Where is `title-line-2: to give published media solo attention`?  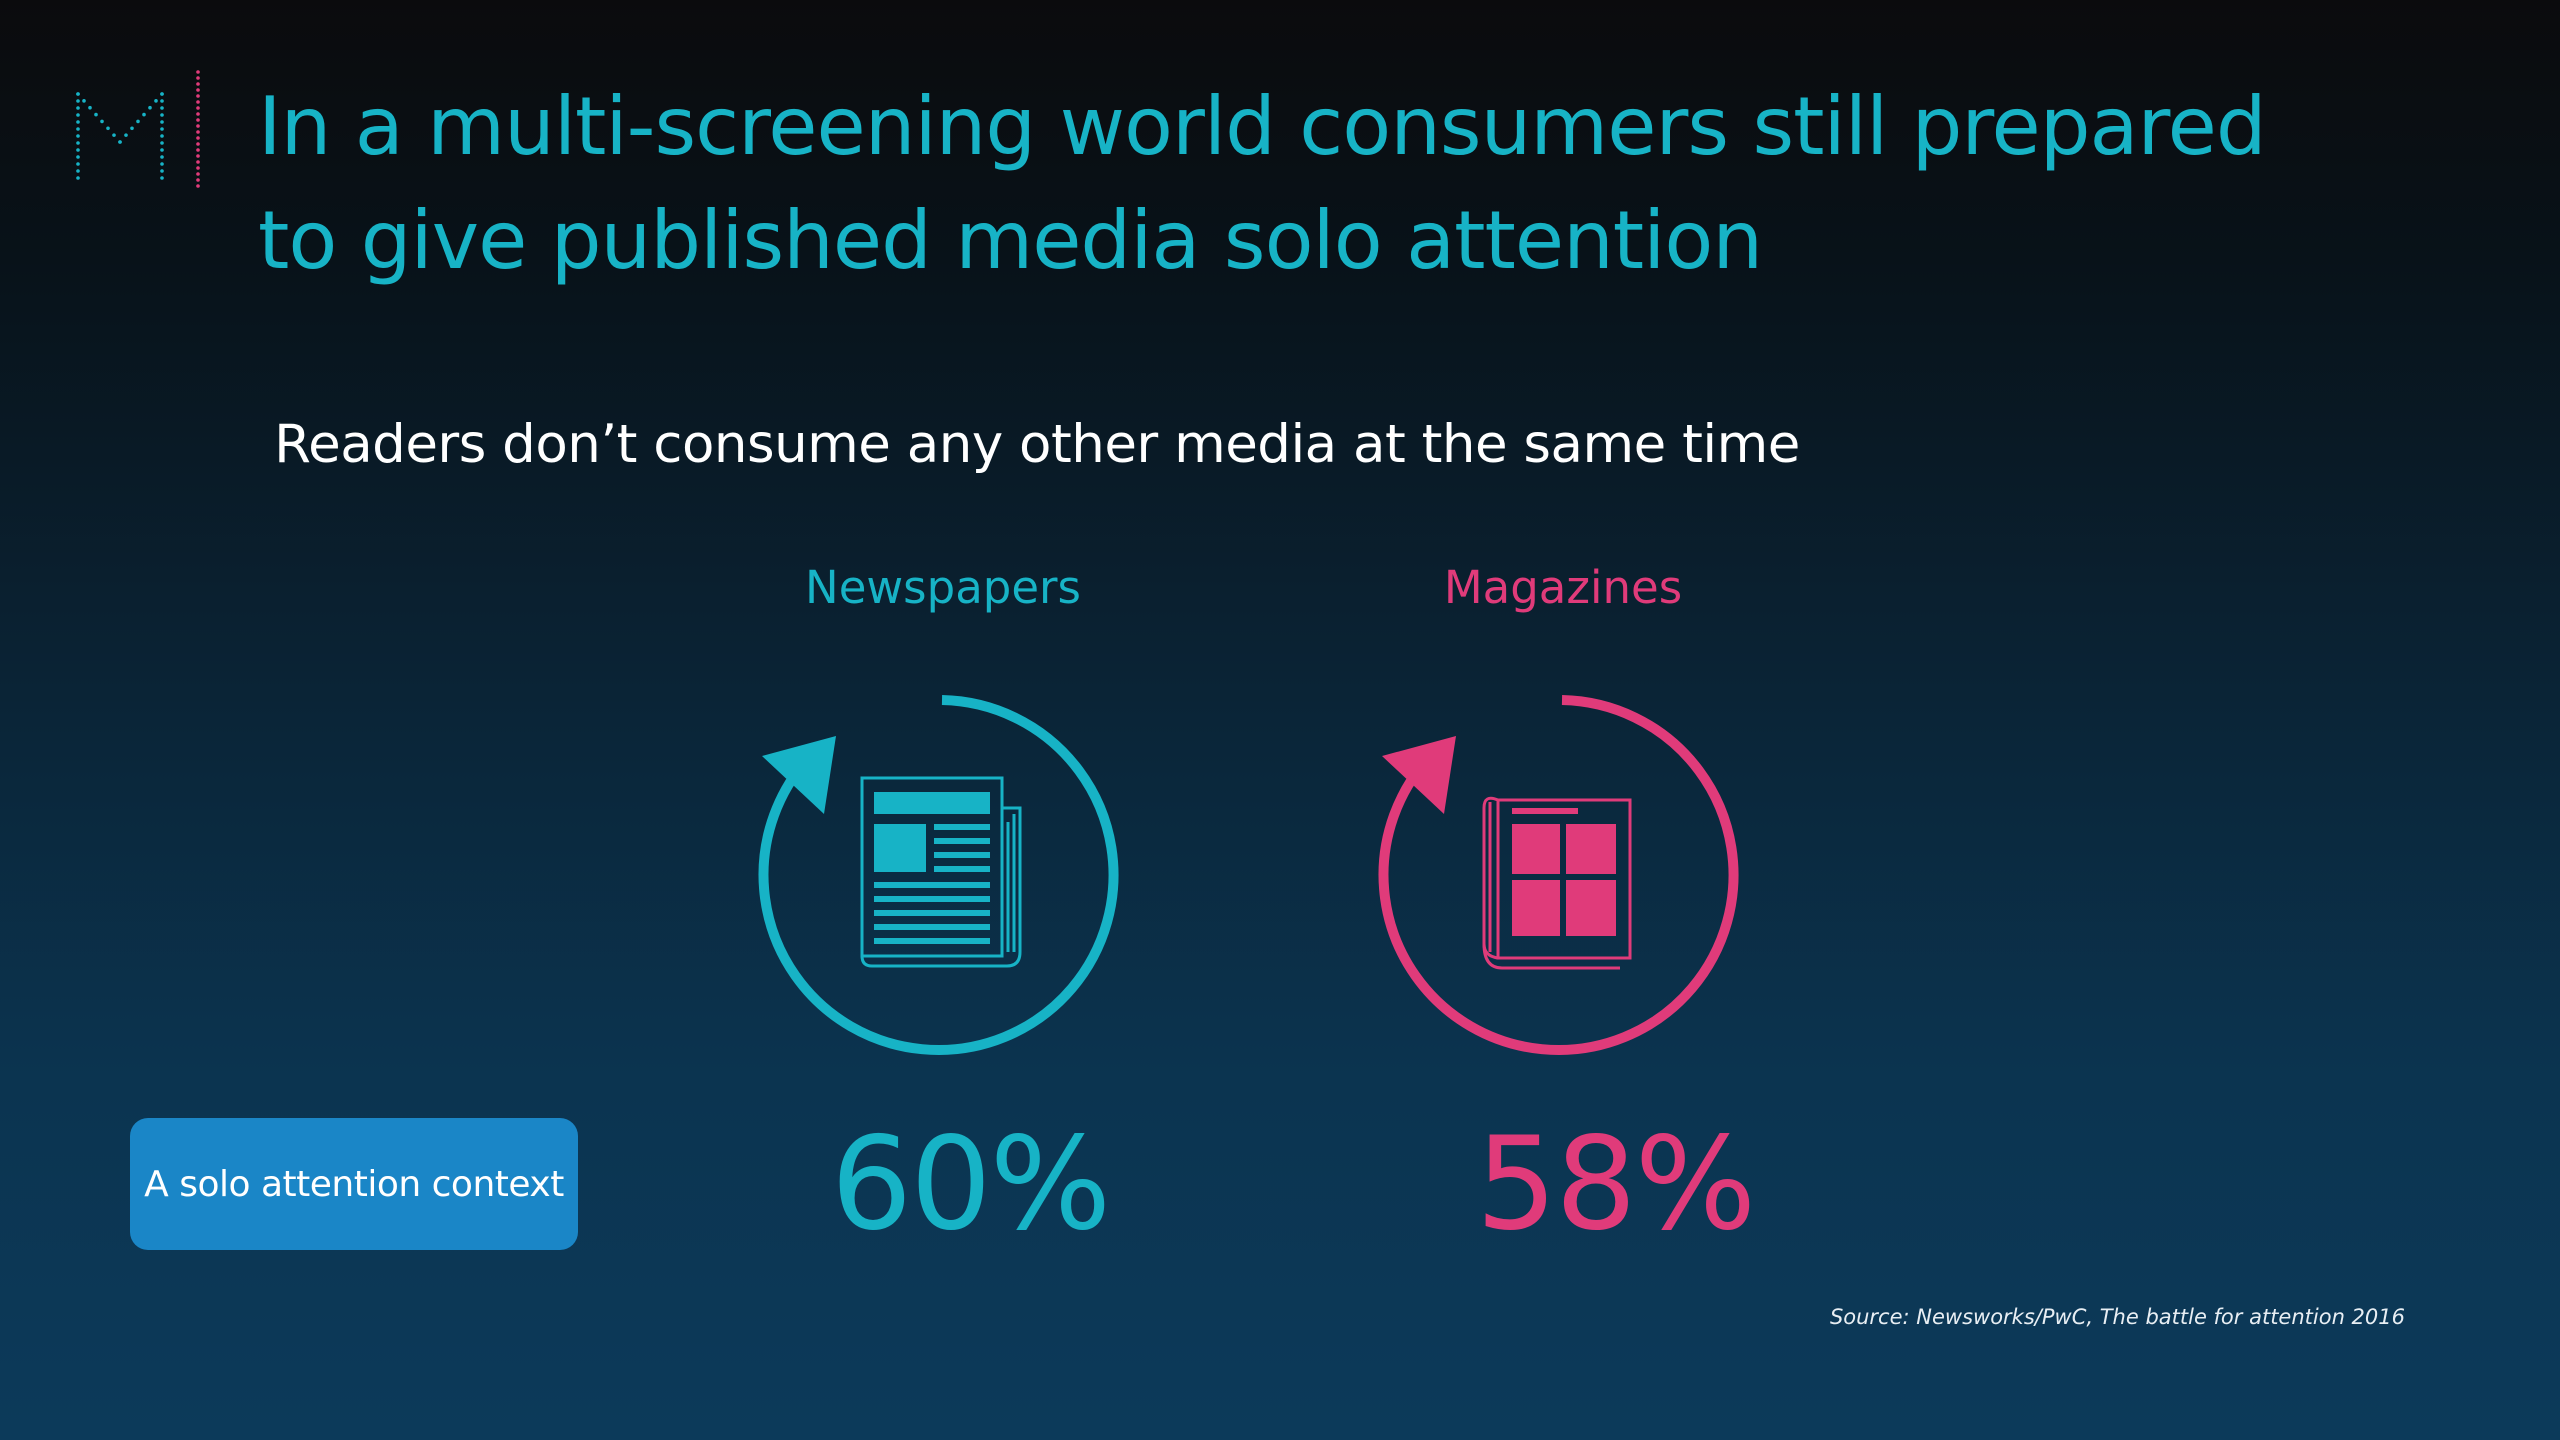
title-line-2: to give published media solo attention is located at coordinates (1010, 240).